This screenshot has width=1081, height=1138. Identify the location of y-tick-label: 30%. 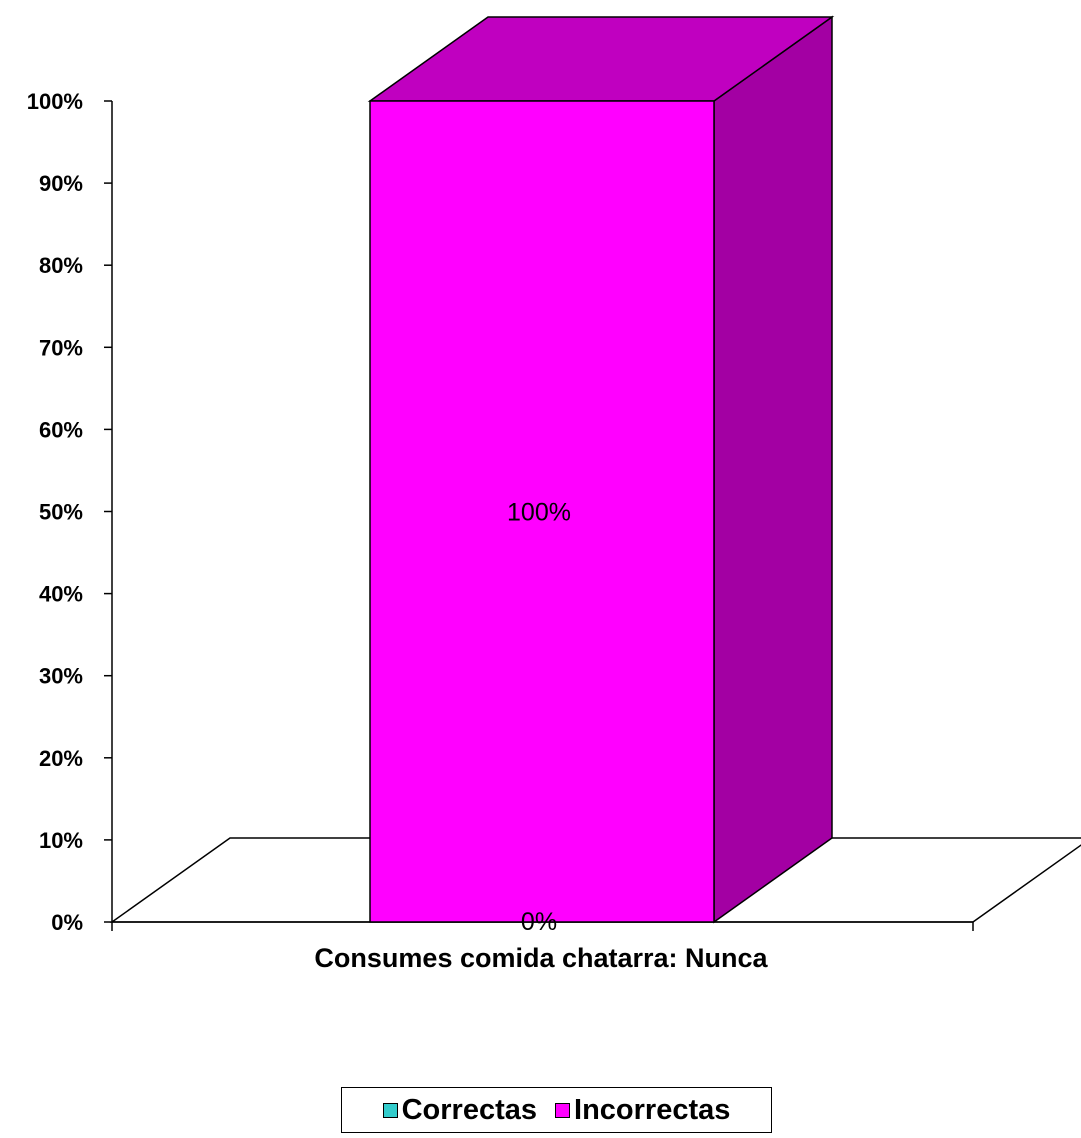
(61, 676).